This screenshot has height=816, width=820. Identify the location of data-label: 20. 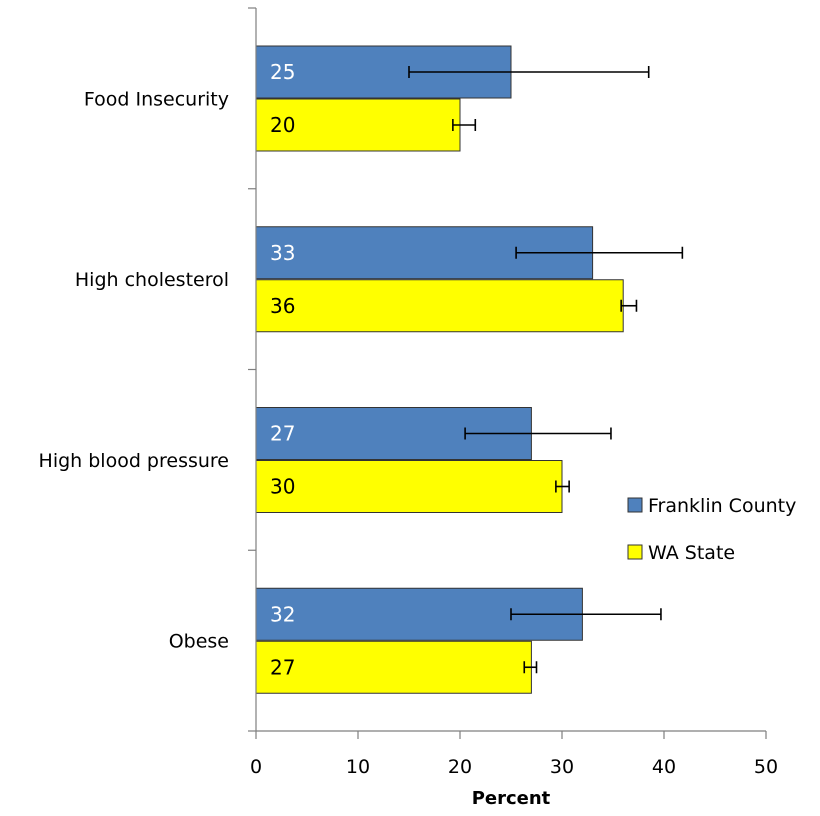
(282, 125).